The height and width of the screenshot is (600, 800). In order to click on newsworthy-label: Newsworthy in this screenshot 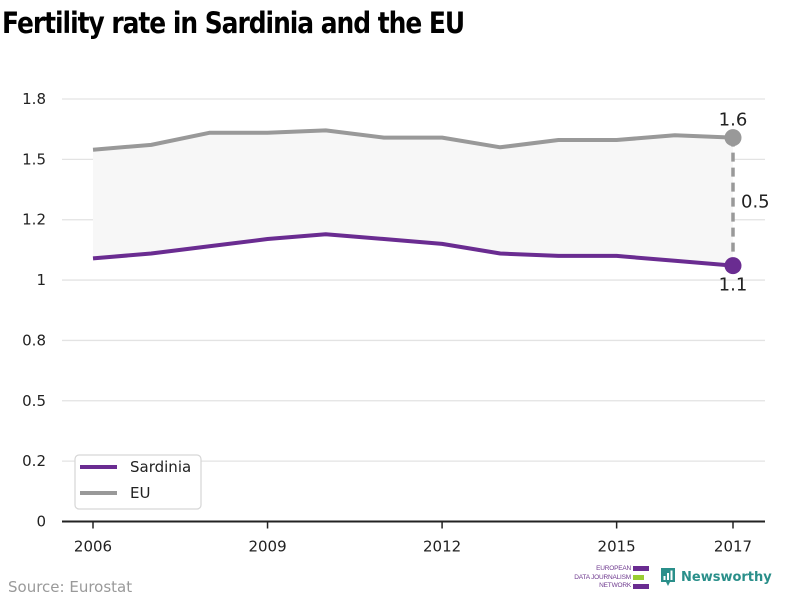, I will do `click(726, 577)`.